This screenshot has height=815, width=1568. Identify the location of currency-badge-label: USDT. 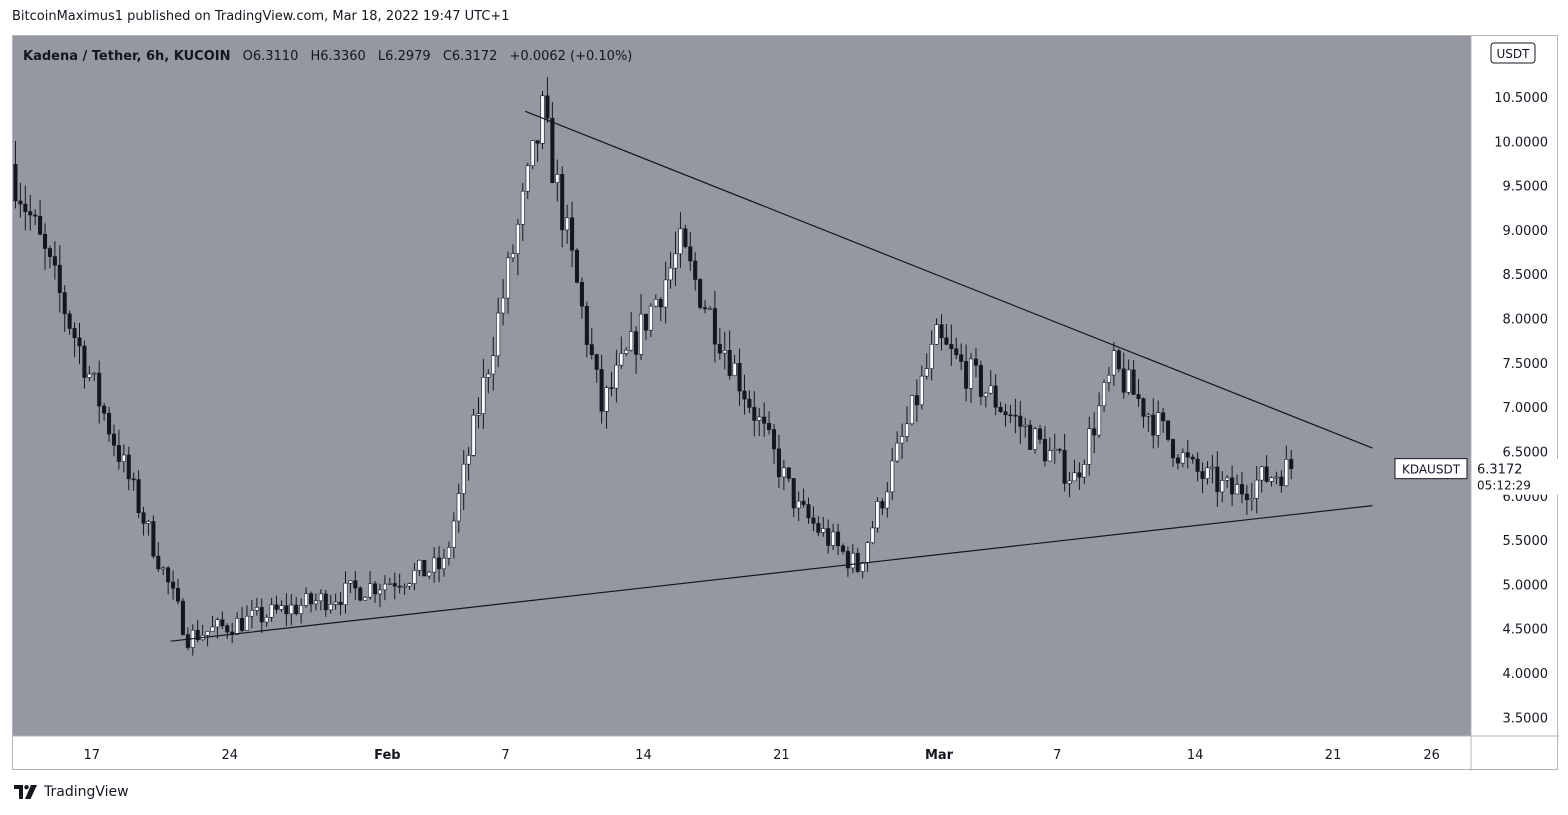
(1514, 54).